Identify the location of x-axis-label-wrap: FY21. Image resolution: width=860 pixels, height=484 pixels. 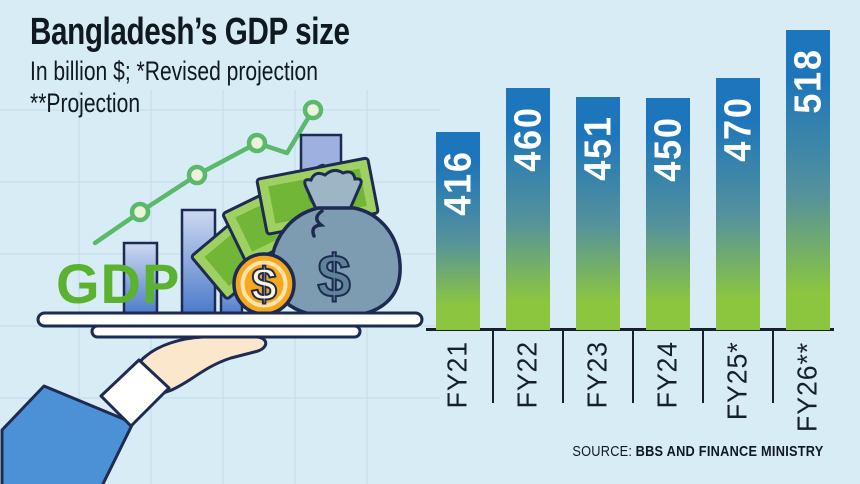
(458, 374).